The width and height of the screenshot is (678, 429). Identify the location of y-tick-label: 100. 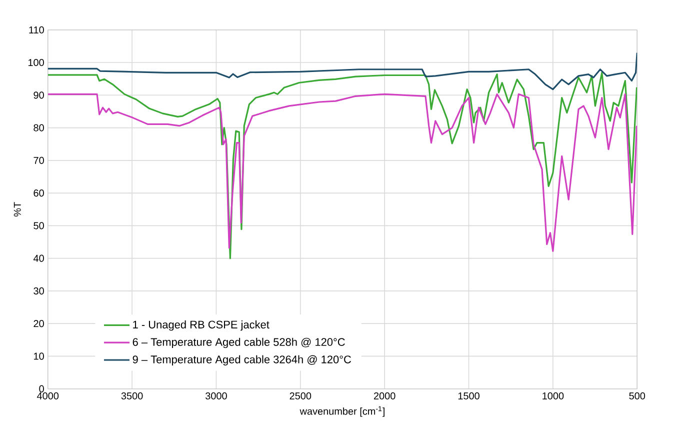
(36, 62).